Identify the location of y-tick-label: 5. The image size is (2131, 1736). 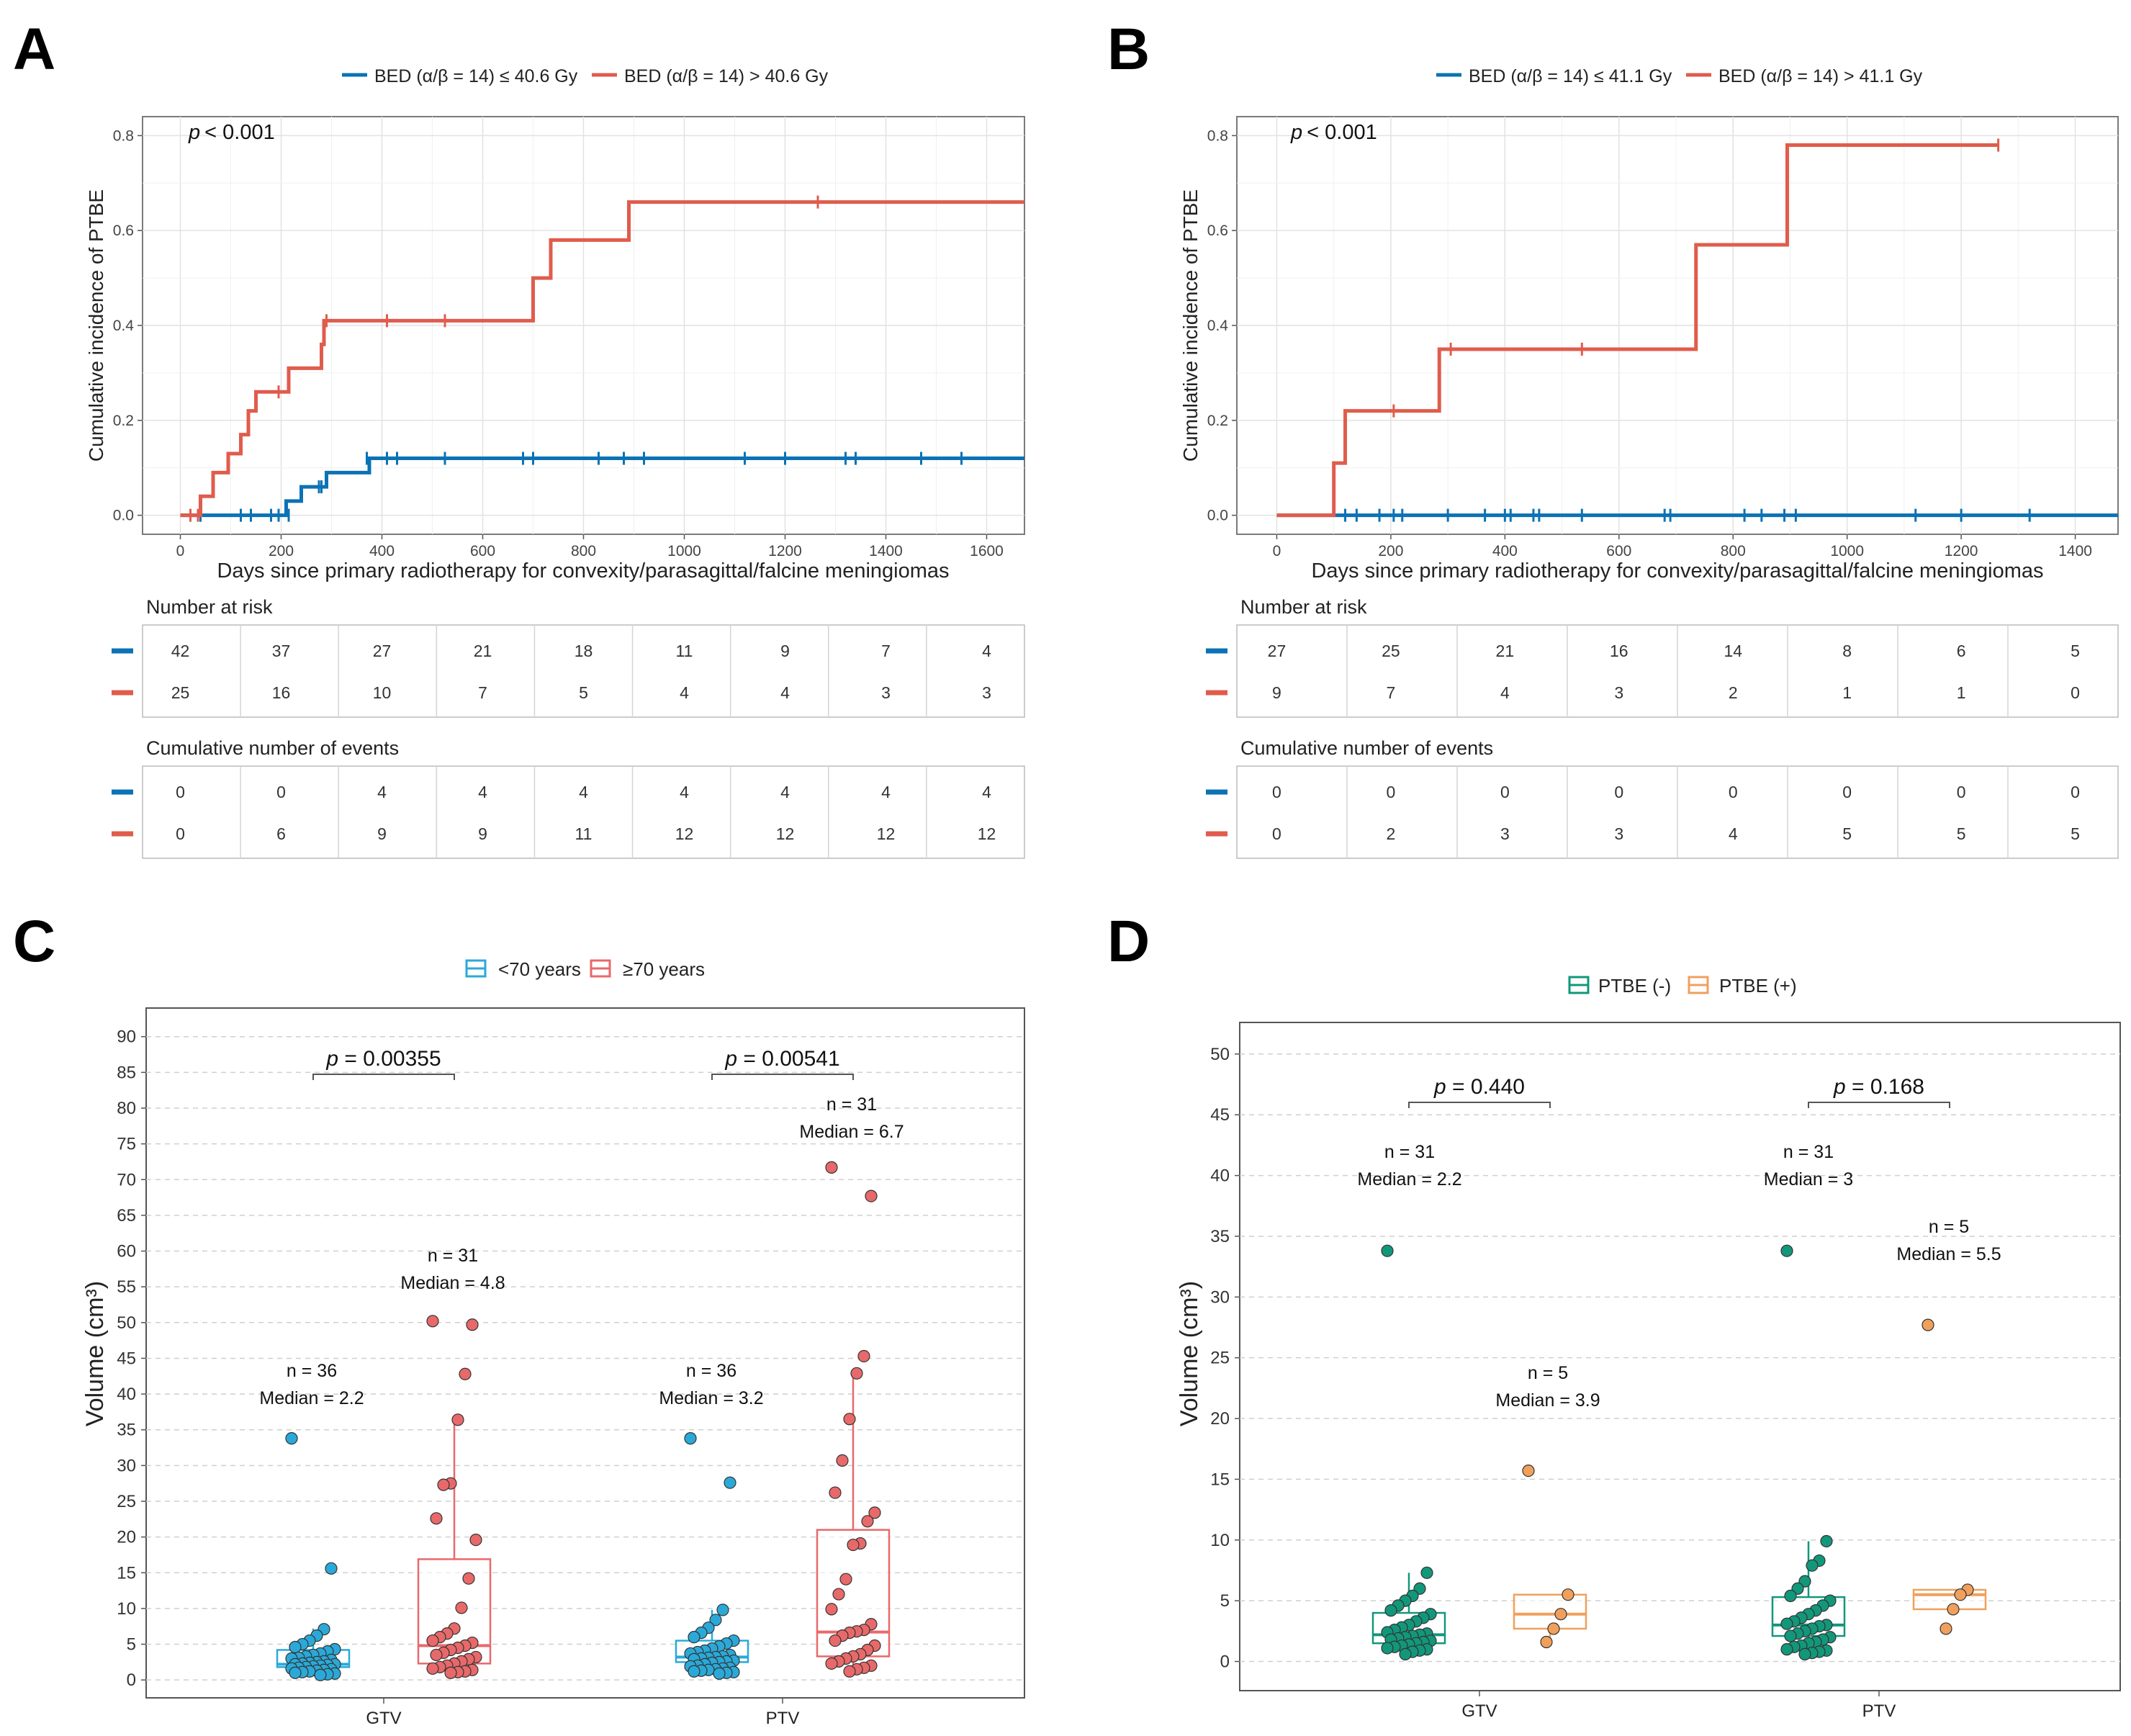
(131, 1645).